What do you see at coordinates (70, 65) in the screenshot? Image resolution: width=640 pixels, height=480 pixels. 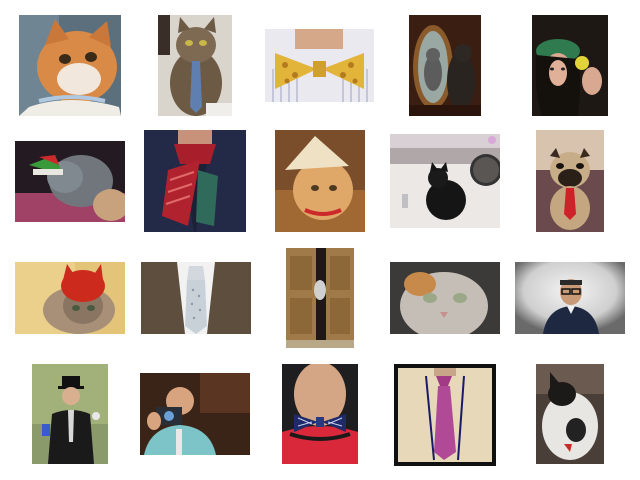 I see `photo-cat-with-collar` at bounding box center [70, 65].